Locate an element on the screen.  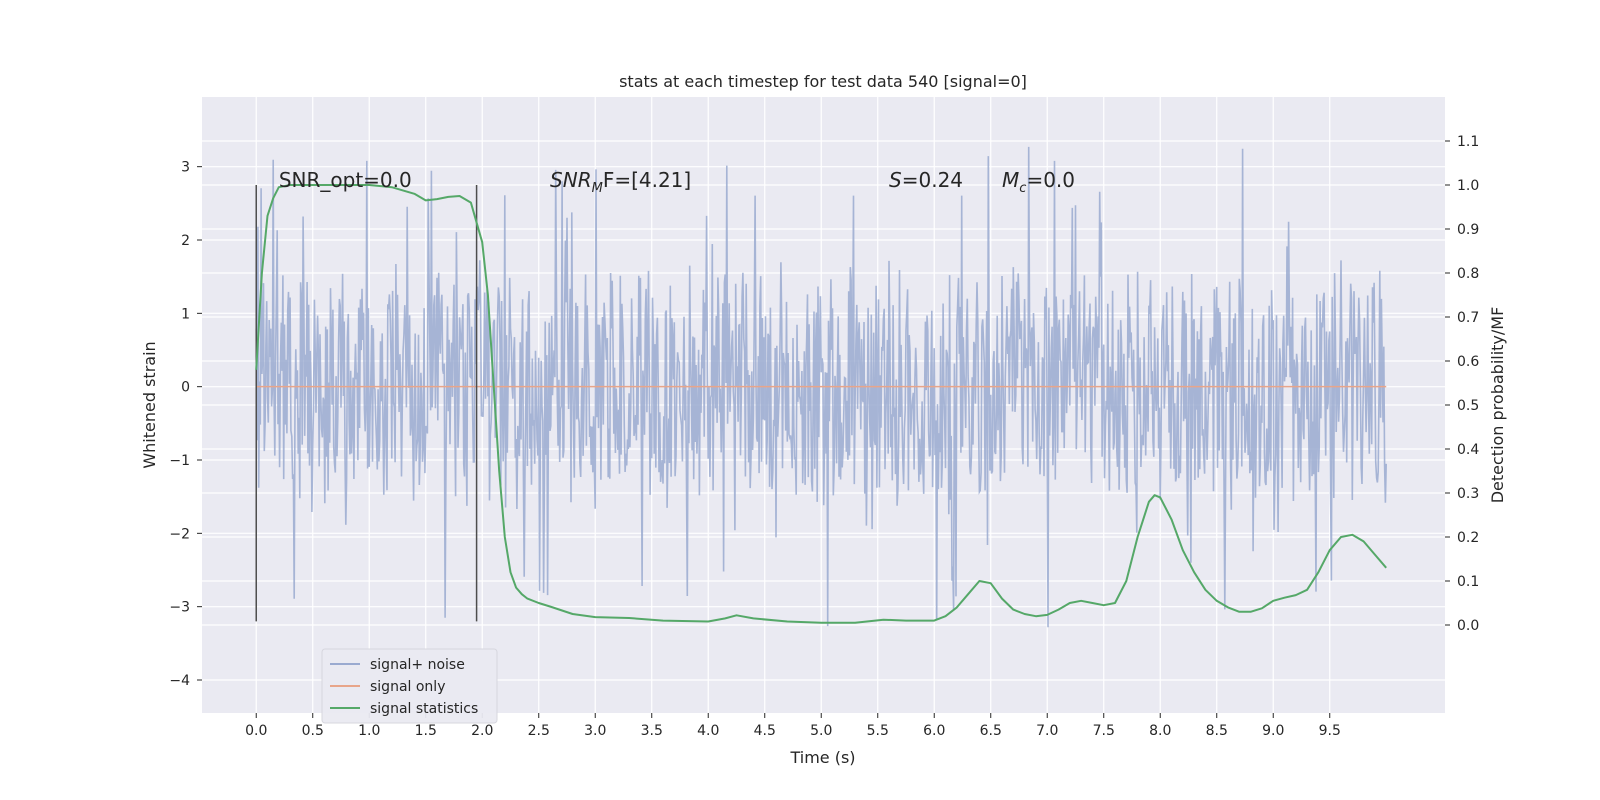
y-right-tick-label-3: 0.3 is located at coordinates (1468, 494).